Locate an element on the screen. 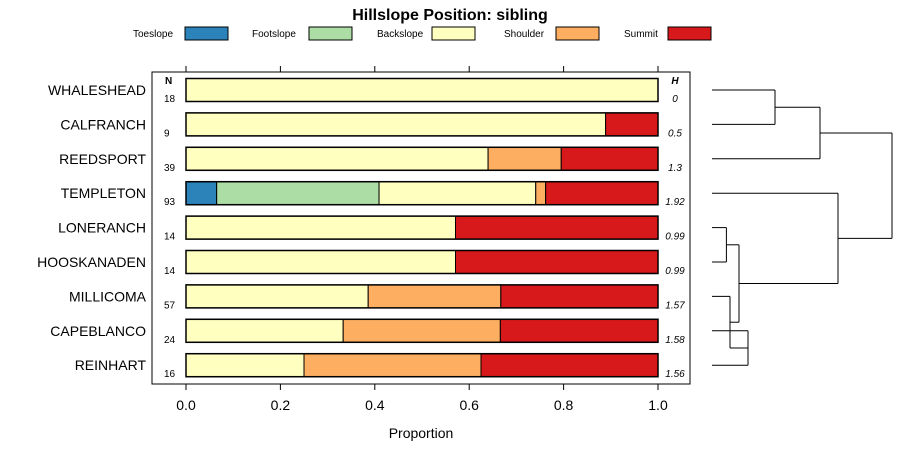 The height and width of the screenshot is (460, 900). bar-segment-loneranch-backslope is located at coordinates (321, 227).